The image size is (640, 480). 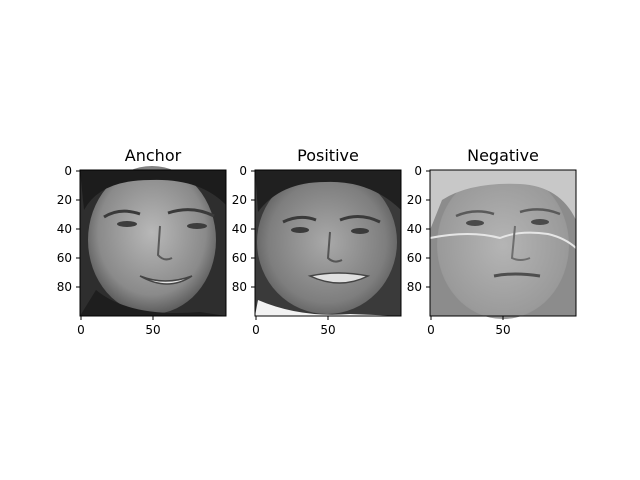 I want to click on panel-anchor: Anchor 0 20 40 60 80, so click(x=142, y=241).